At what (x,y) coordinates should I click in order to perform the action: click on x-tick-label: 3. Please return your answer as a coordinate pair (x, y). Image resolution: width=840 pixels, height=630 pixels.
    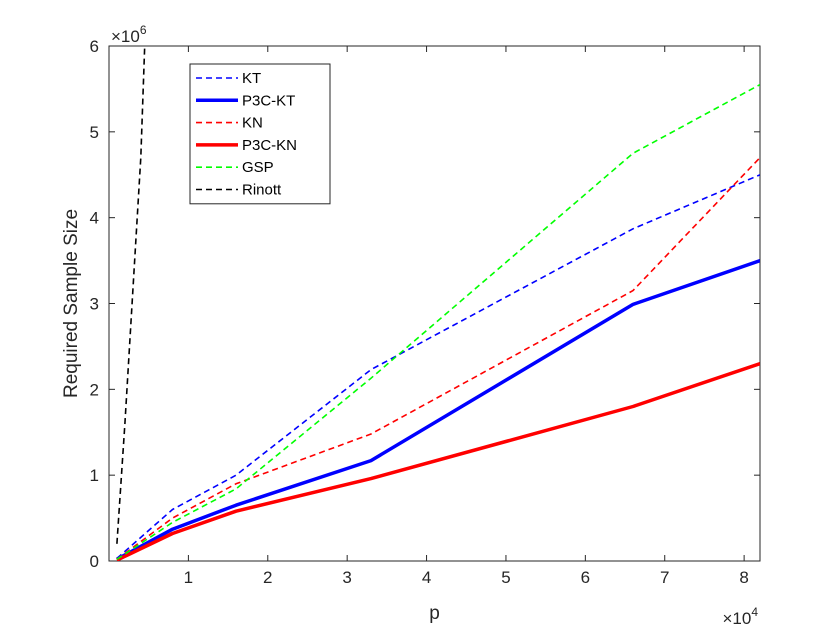
    Looking at the image, I should click on (346, 577).